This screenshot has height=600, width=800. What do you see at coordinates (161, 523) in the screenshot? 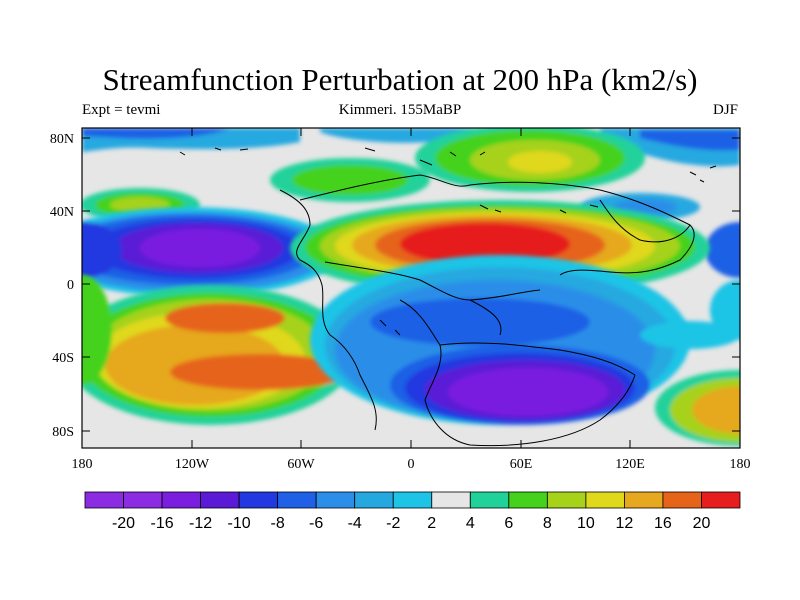
I see `colorbar-label: -16` at bounding box center [161, 523].